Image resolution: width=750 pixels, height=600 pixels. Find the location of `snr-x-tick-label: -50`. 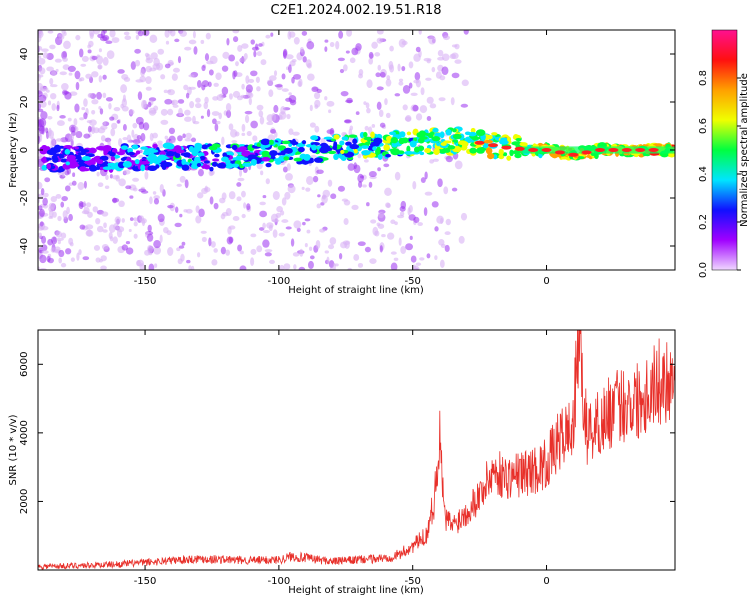

snr-x-tick-label: -50 is located at coordinates (413, 581).